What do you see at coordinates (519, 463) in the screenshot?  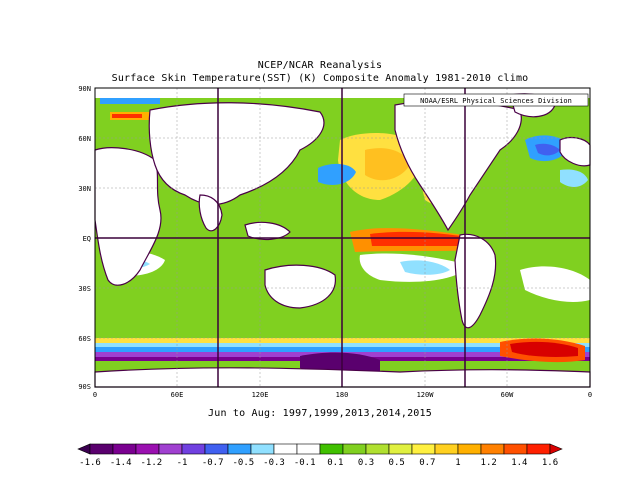 I see `colorbar-label: 1.4` at bounding box center [519, 463].